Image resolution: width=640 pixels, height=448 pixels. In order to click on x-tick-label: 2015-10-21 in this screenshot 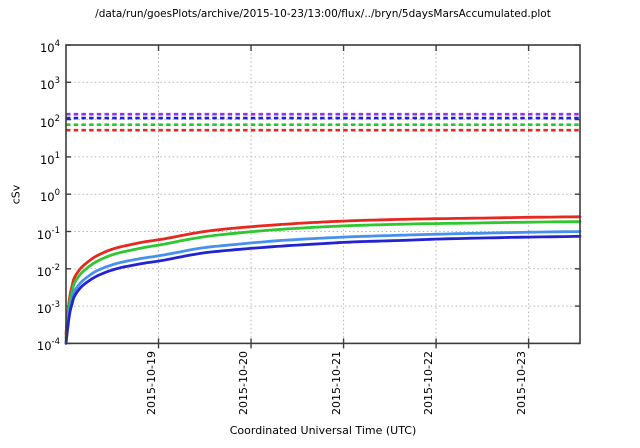, I will do `click(336, 383)`.